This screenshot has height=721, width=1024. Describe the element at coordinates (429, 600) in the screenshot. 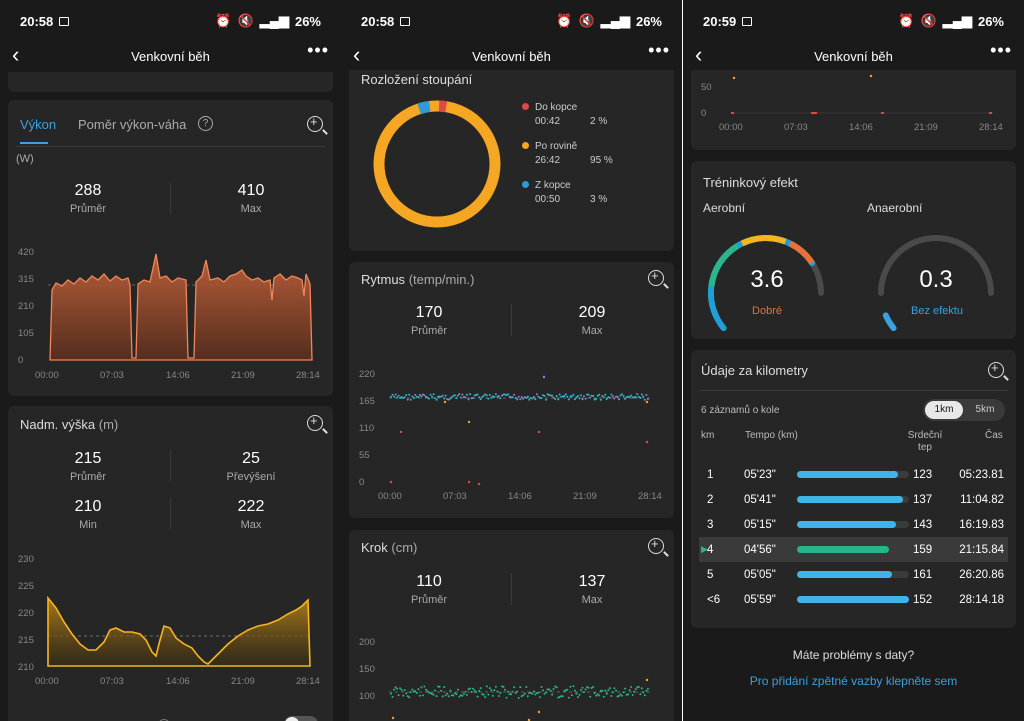

I see `stride-avg-label: Průměr` at that location.